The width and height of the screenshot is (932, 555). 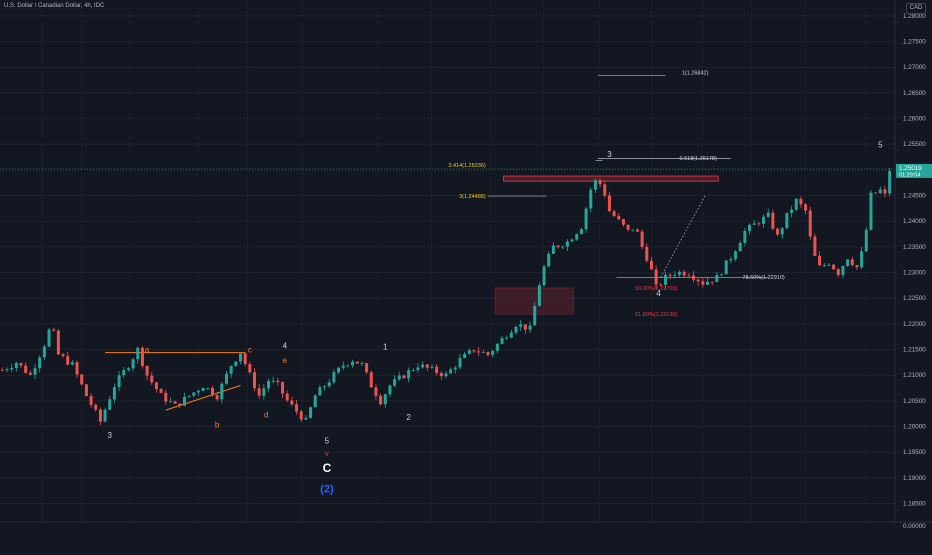 What do you see at coordinates (764, 278) in the screenshot?
I see `fib-level-label: 78.60%(1.22910)` at bounding box center [764, 278].